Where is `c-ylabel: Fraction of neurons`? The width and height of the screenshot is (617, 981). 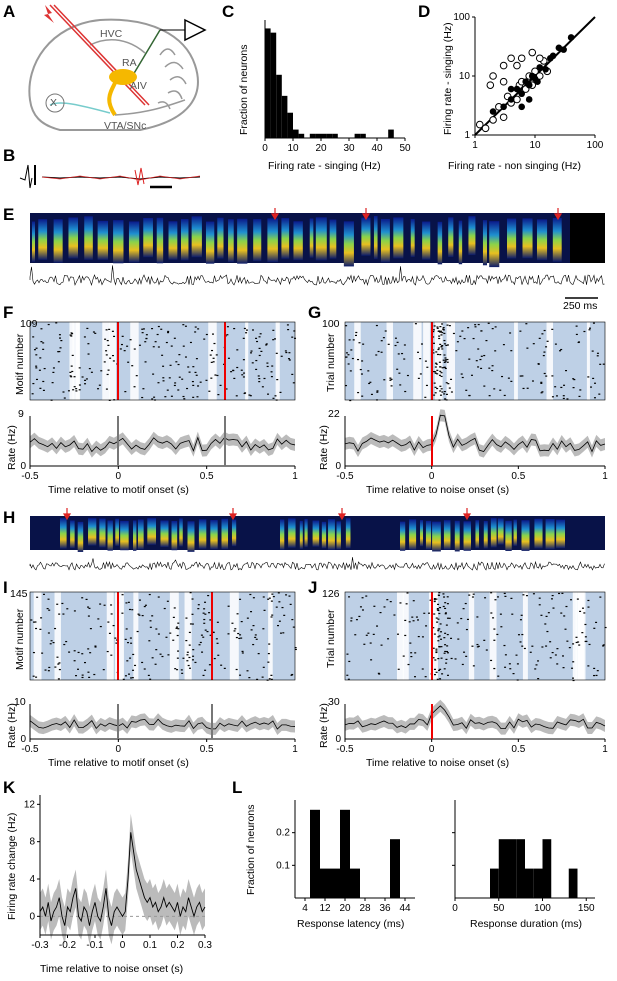
c-ylabel: Fraction of neurons is located at coordinates (244, 89).